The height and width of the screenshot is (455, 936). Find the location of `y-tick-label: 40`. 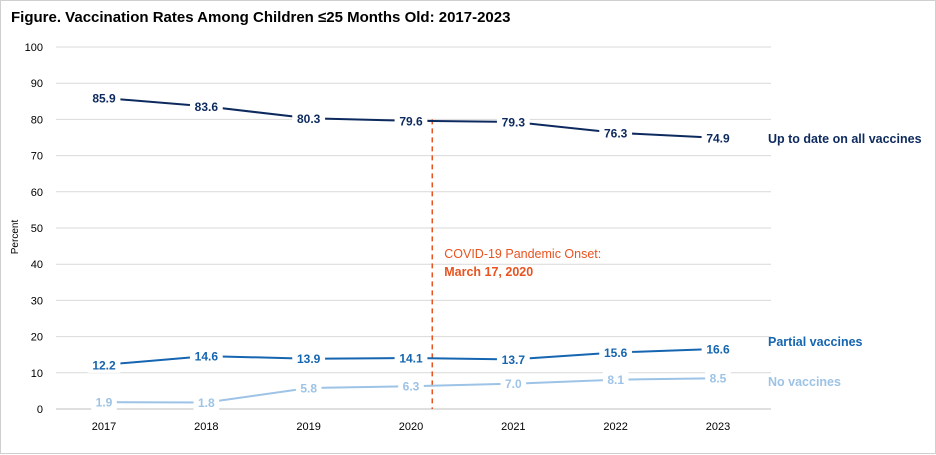

y-tick-label: 40 is located at coordinates (37, 265).